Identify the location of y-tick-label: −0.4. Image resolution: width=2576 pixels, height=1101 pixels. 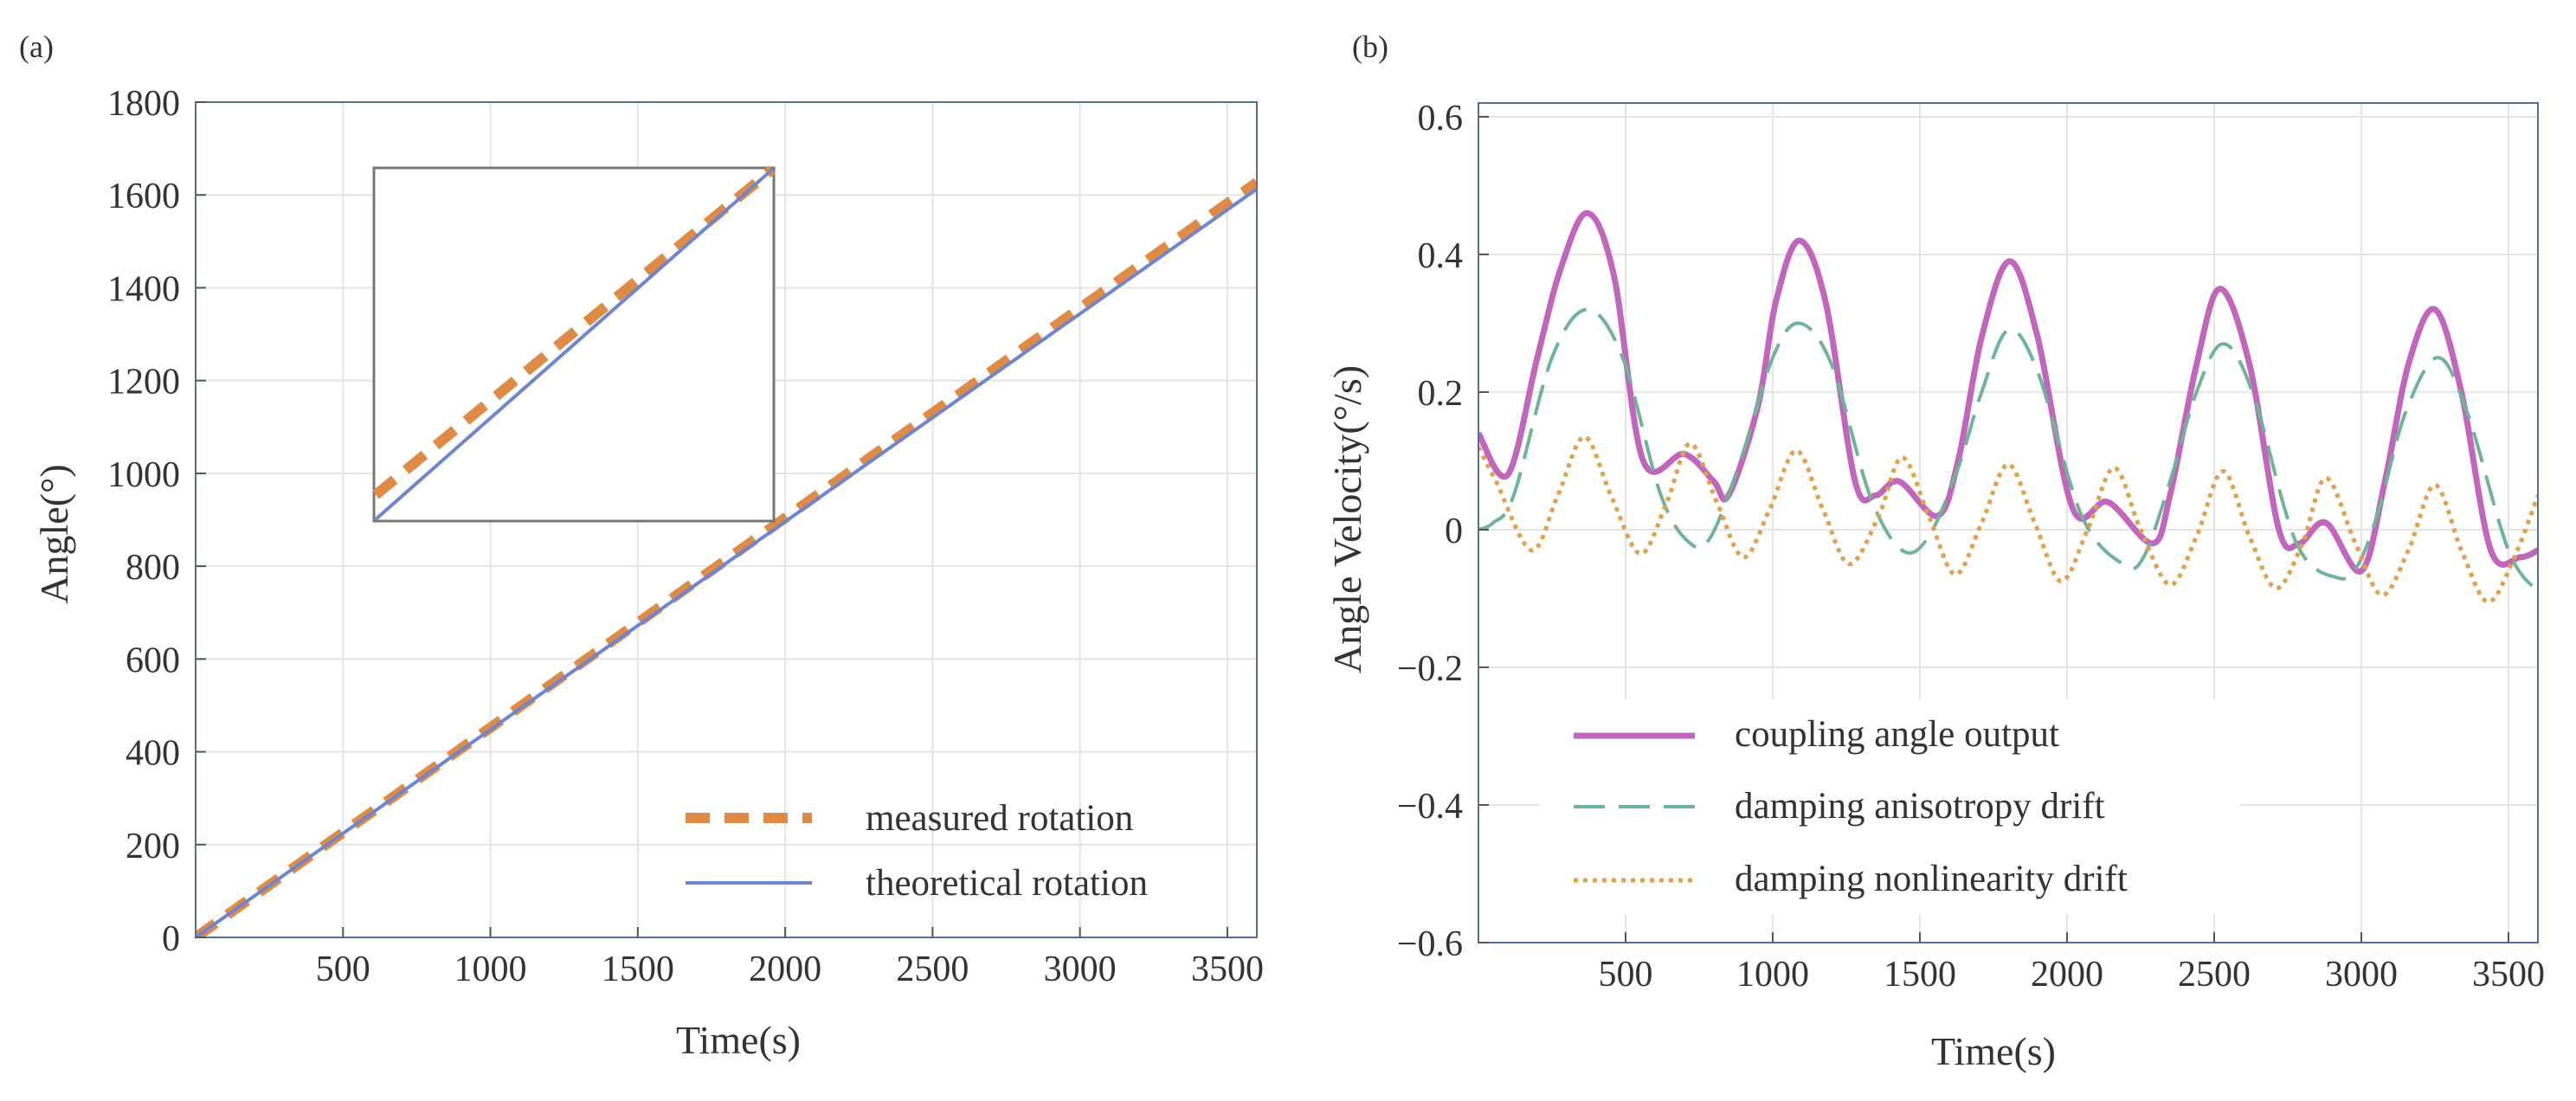
(1430, 807).